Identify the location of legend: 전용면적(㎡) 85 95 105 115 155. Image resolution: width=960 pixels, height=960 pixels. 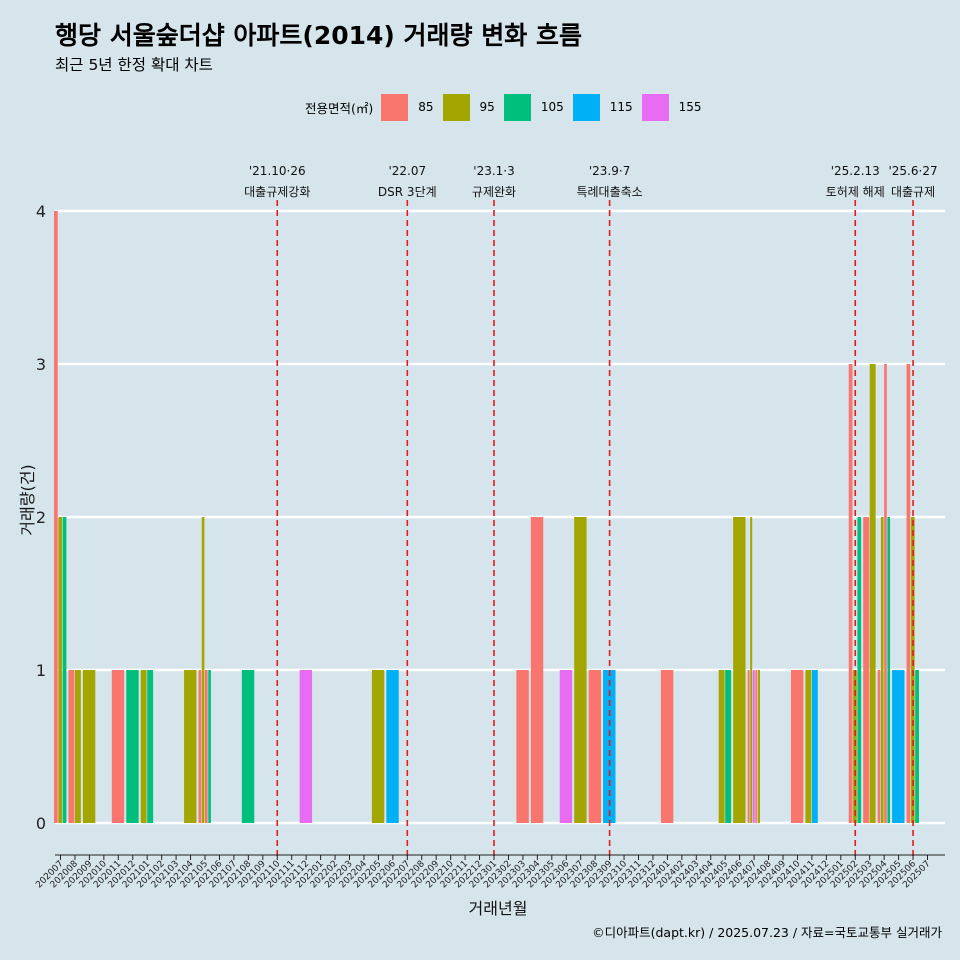
(508, 107).